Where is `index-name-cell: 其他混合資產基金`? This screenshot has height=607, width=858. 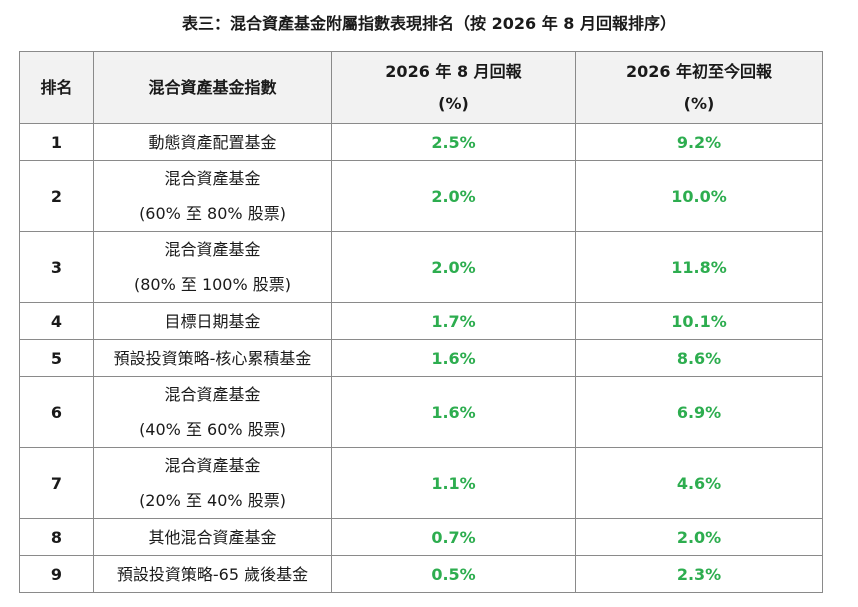 index-name-cell: 其他混合資產基金 is located at coordinates (212, 537).